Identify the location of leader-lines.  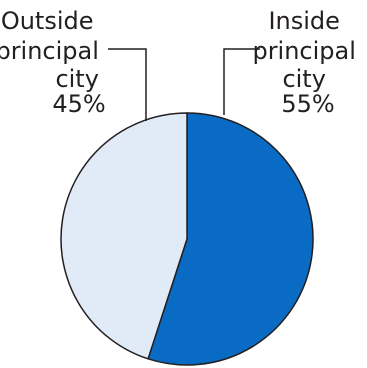
(184, 84).